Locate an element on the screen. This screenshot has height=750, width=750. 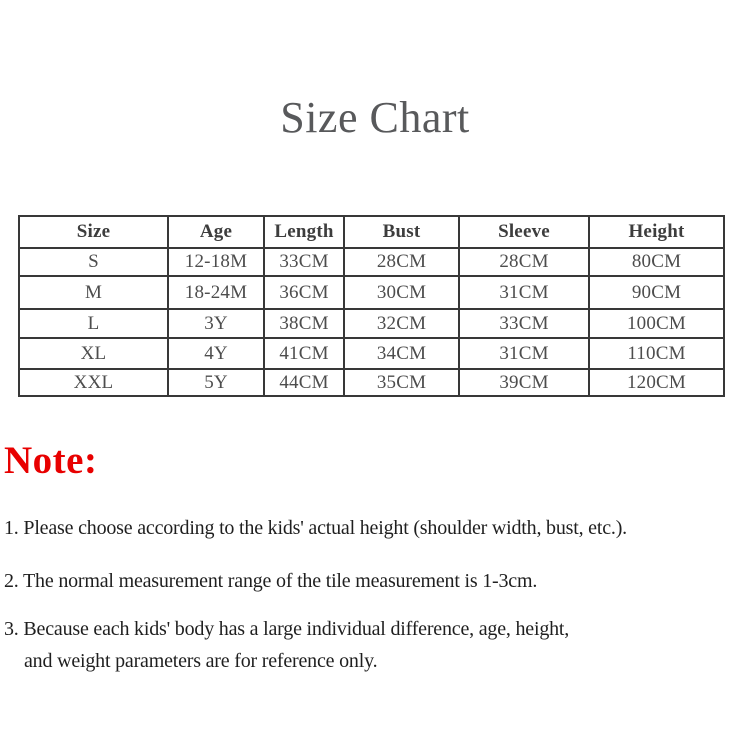
cell-sleeve: 39CM is located at coordinates (524, 382).